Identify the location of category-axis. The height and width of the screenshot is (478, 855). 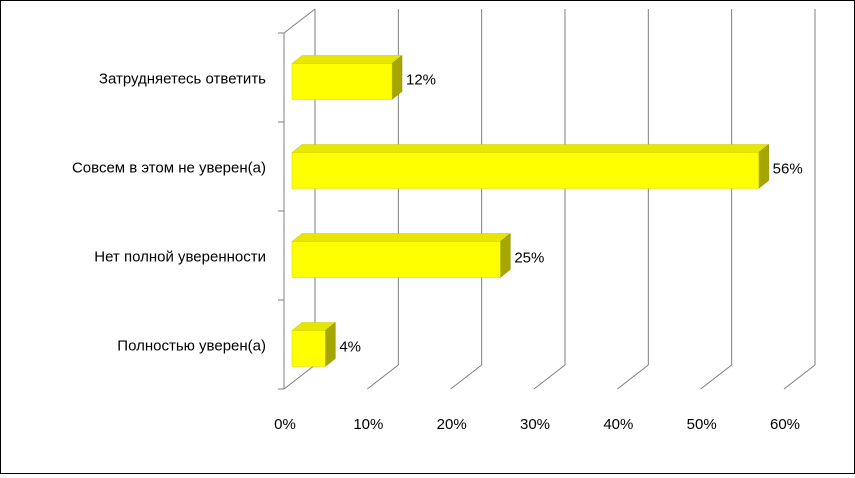
(281, 211).